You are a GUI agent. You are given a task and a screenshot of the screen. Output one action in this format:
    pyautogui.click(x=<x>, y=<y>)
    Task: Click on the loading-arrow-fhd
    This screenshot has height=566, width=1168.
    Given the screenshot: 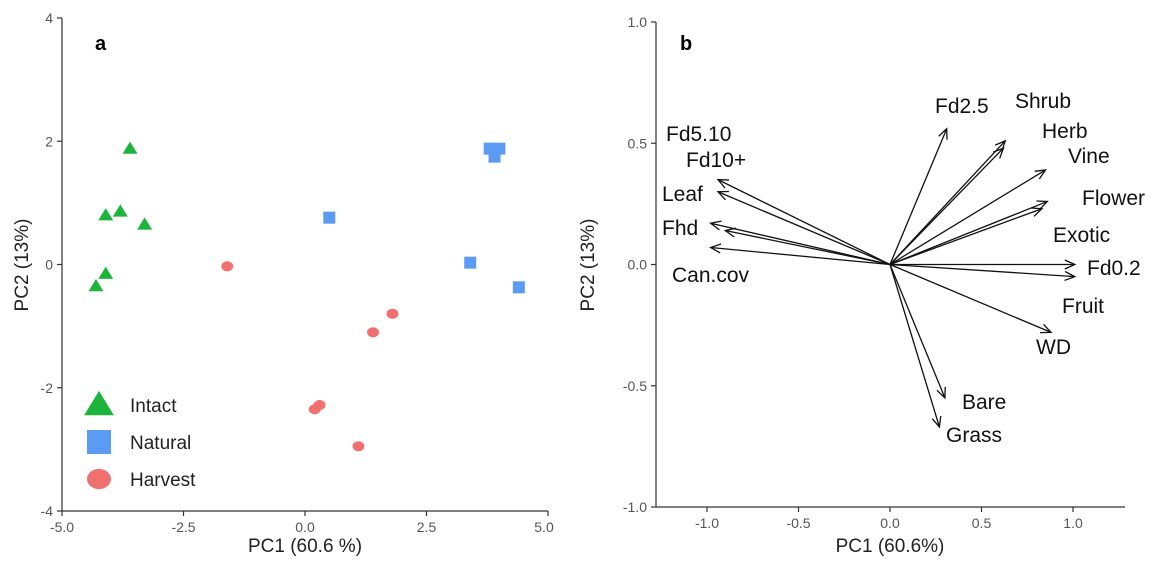 What is the action you would take?
    pyautogui.click(x=808, y=247)
    